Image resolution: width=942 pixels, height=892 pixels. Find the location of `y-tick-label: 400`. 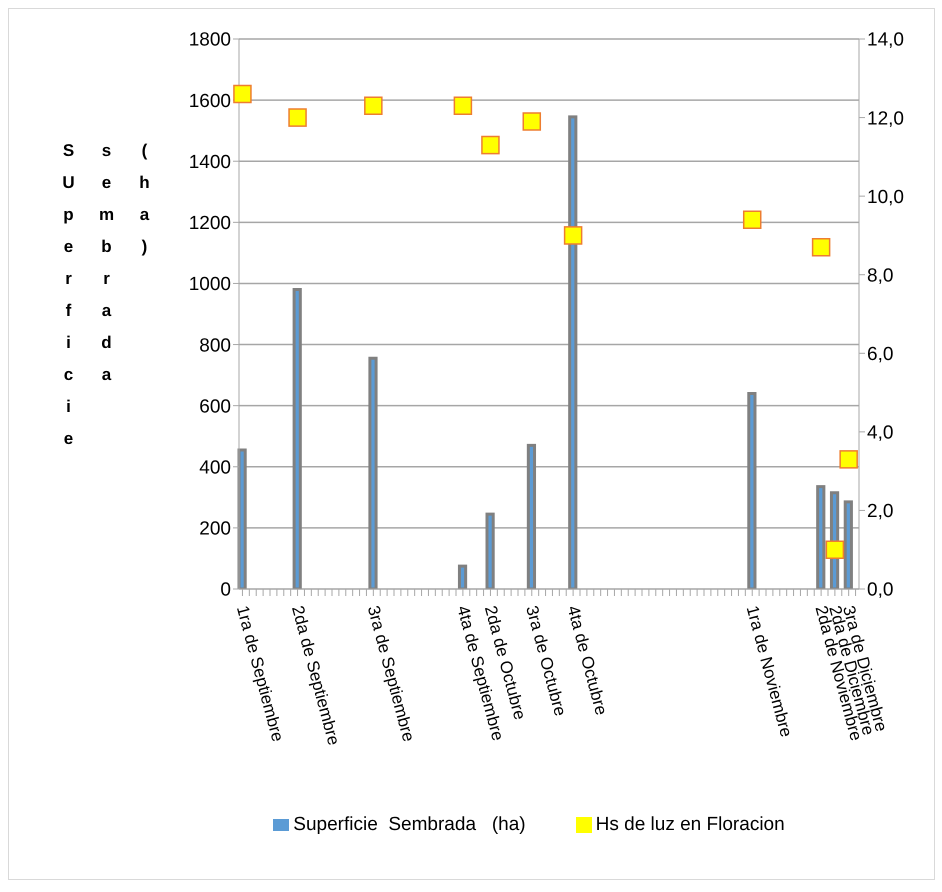

y-tick-label: 400 is located at coordinates (215, 468).